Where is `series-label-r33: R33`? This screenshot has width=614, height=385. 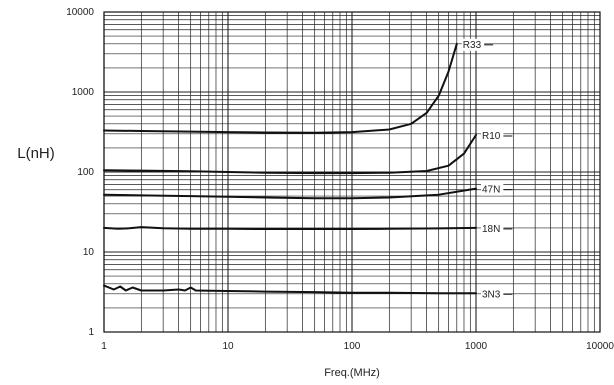
series-label-r33: R33 is located at coordinates (472, 45).